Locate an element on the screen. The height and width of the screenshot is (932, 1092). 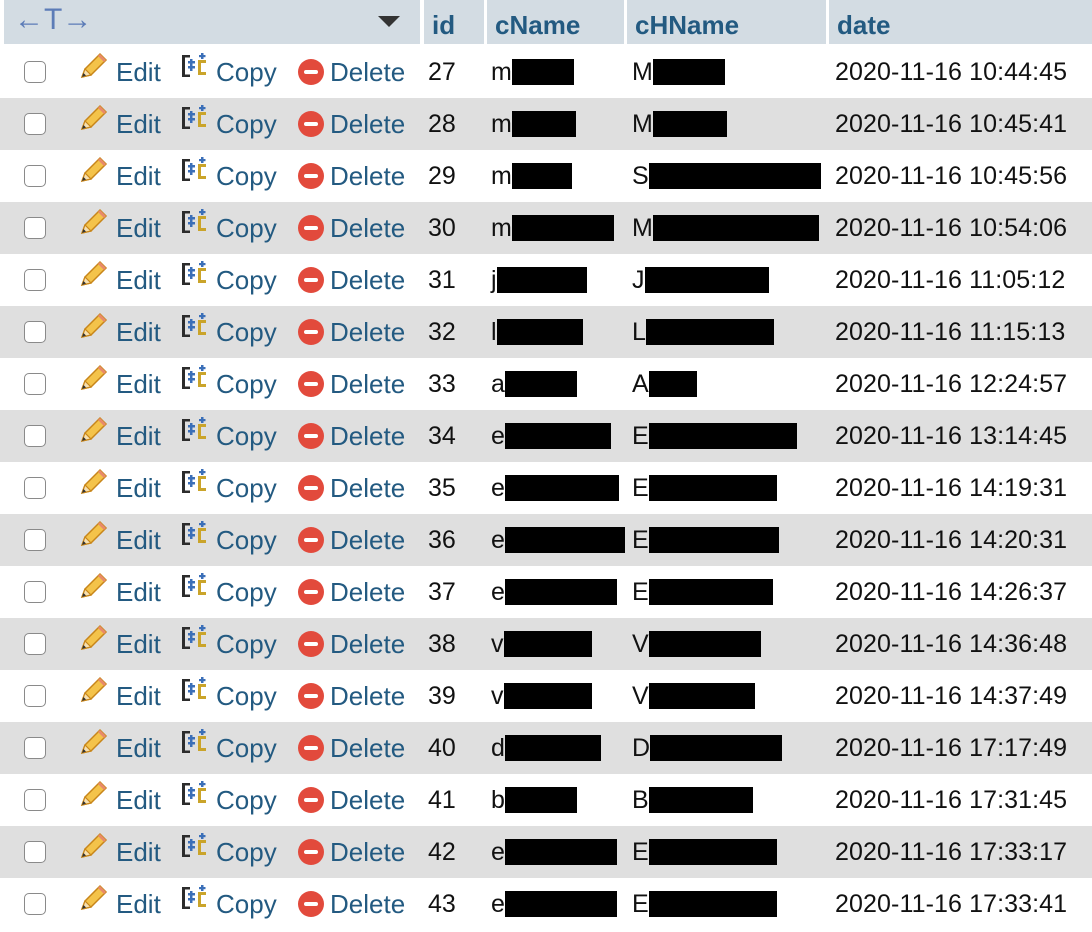
pencil-icon is located at coordinates (94, 436).